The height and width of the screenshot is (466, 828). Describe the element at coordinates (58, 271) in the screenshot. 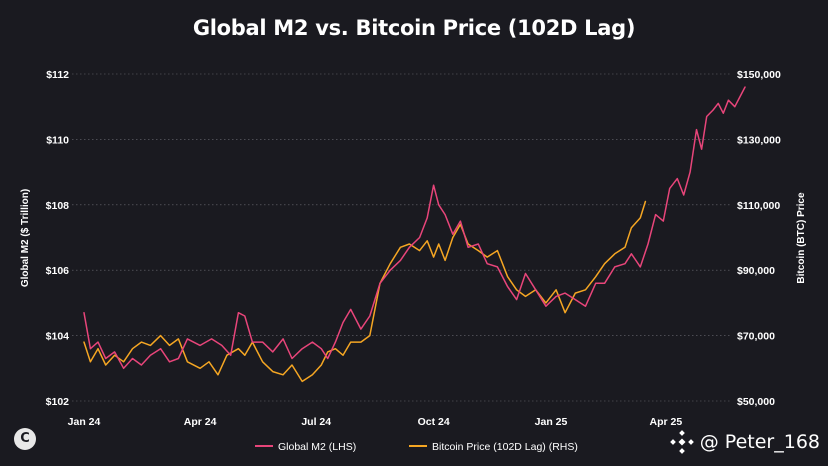

I see `y-left-tick-label: $106` at that location.